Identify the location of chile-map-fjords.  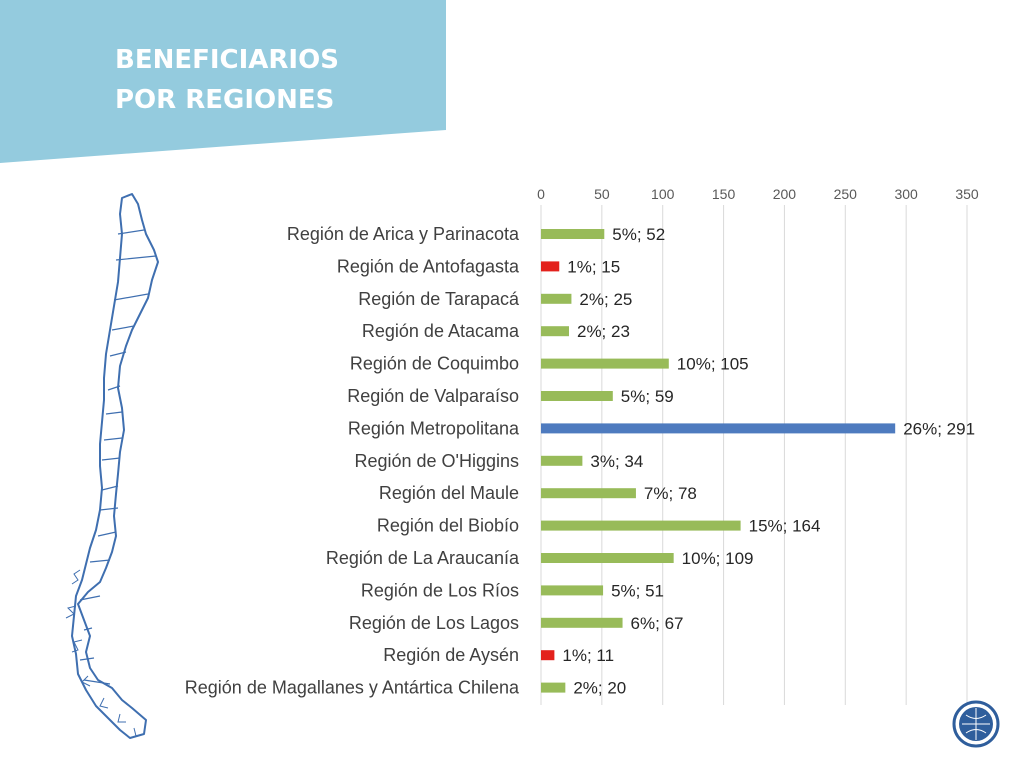
(105, 653).